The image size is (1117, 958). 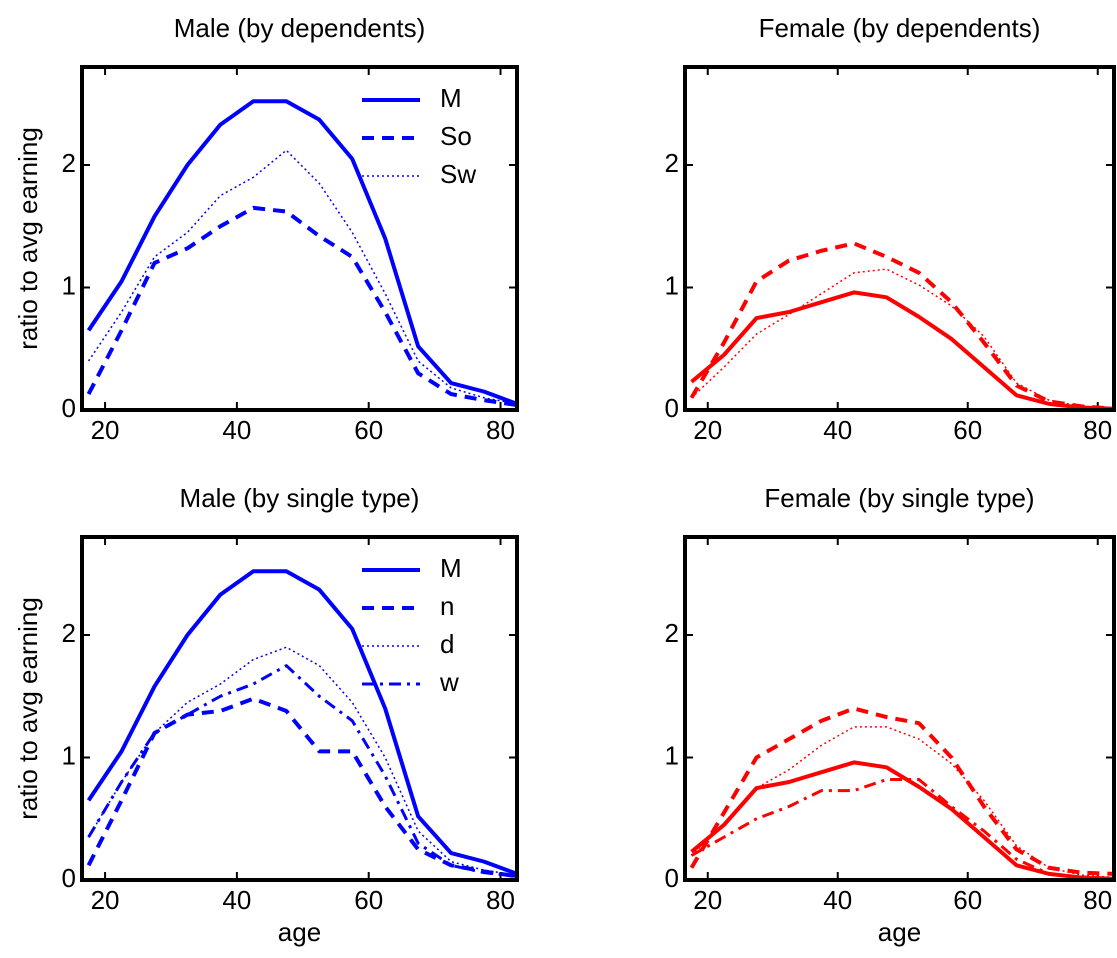 I want to click on legend-label: d, so click(x=447, y=644).